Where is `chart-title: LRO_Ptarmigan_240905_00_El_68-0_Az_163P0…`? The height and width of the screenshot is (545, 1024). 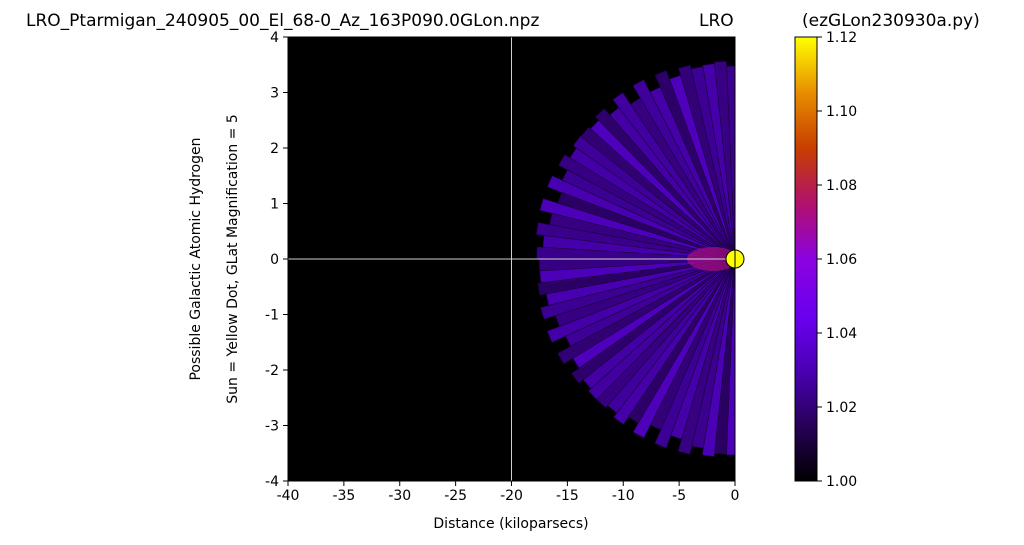
chart-title: LRO_Ptarmigan_240905_00_El_68-0_Az_163P0… is located at coordinates (282, 21).